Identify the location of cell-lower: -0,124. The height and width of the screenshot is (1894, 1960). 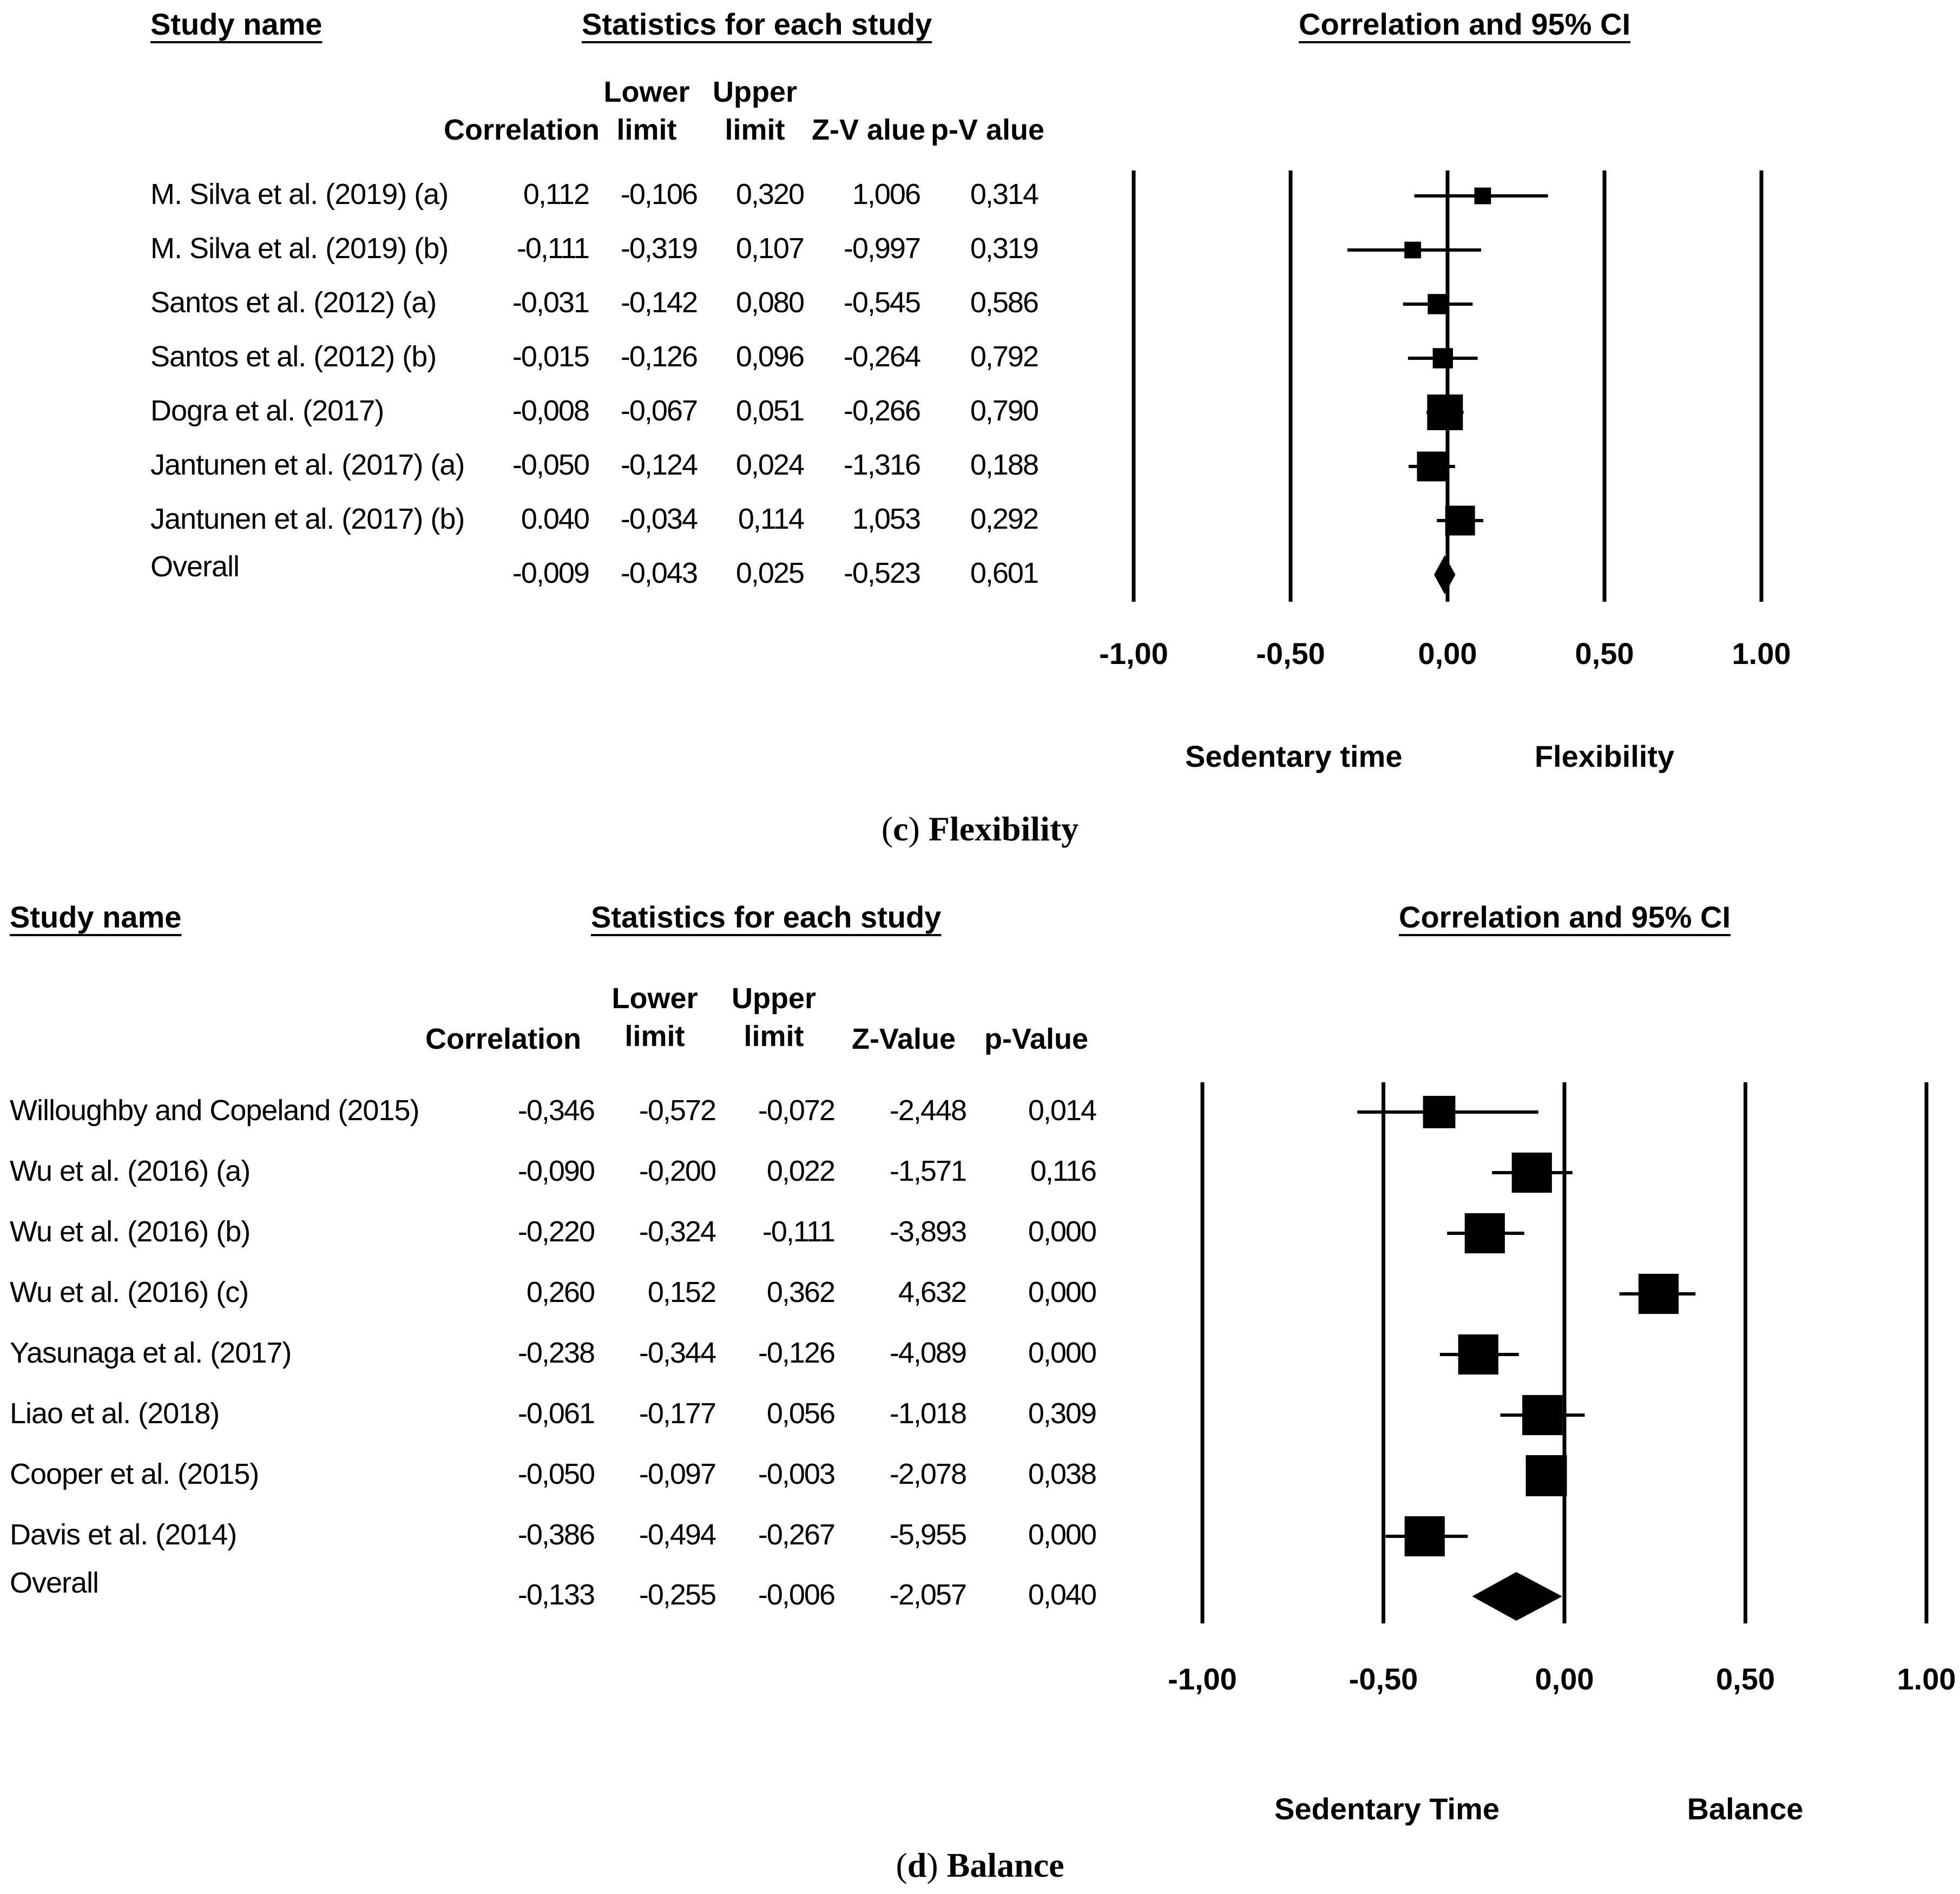
(659, 465).